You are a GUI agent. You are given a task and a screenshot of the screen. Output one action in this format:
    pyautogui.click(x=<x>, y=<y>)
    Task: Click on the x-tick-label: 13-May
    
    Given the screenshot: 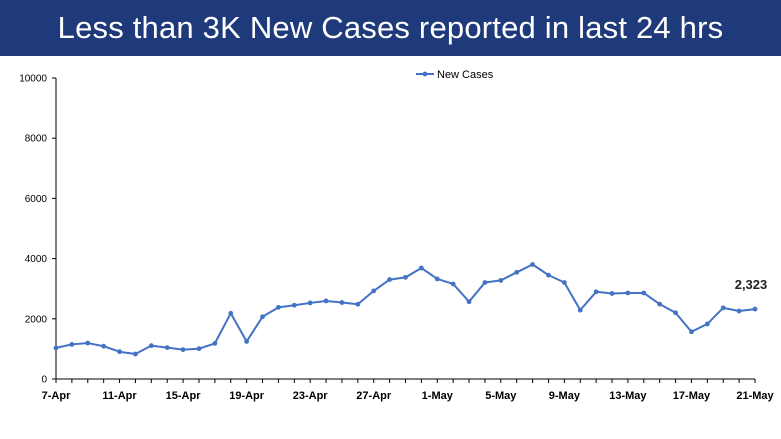 What is the action you would take?
    pyautogui.click(x=628, y=396)
    